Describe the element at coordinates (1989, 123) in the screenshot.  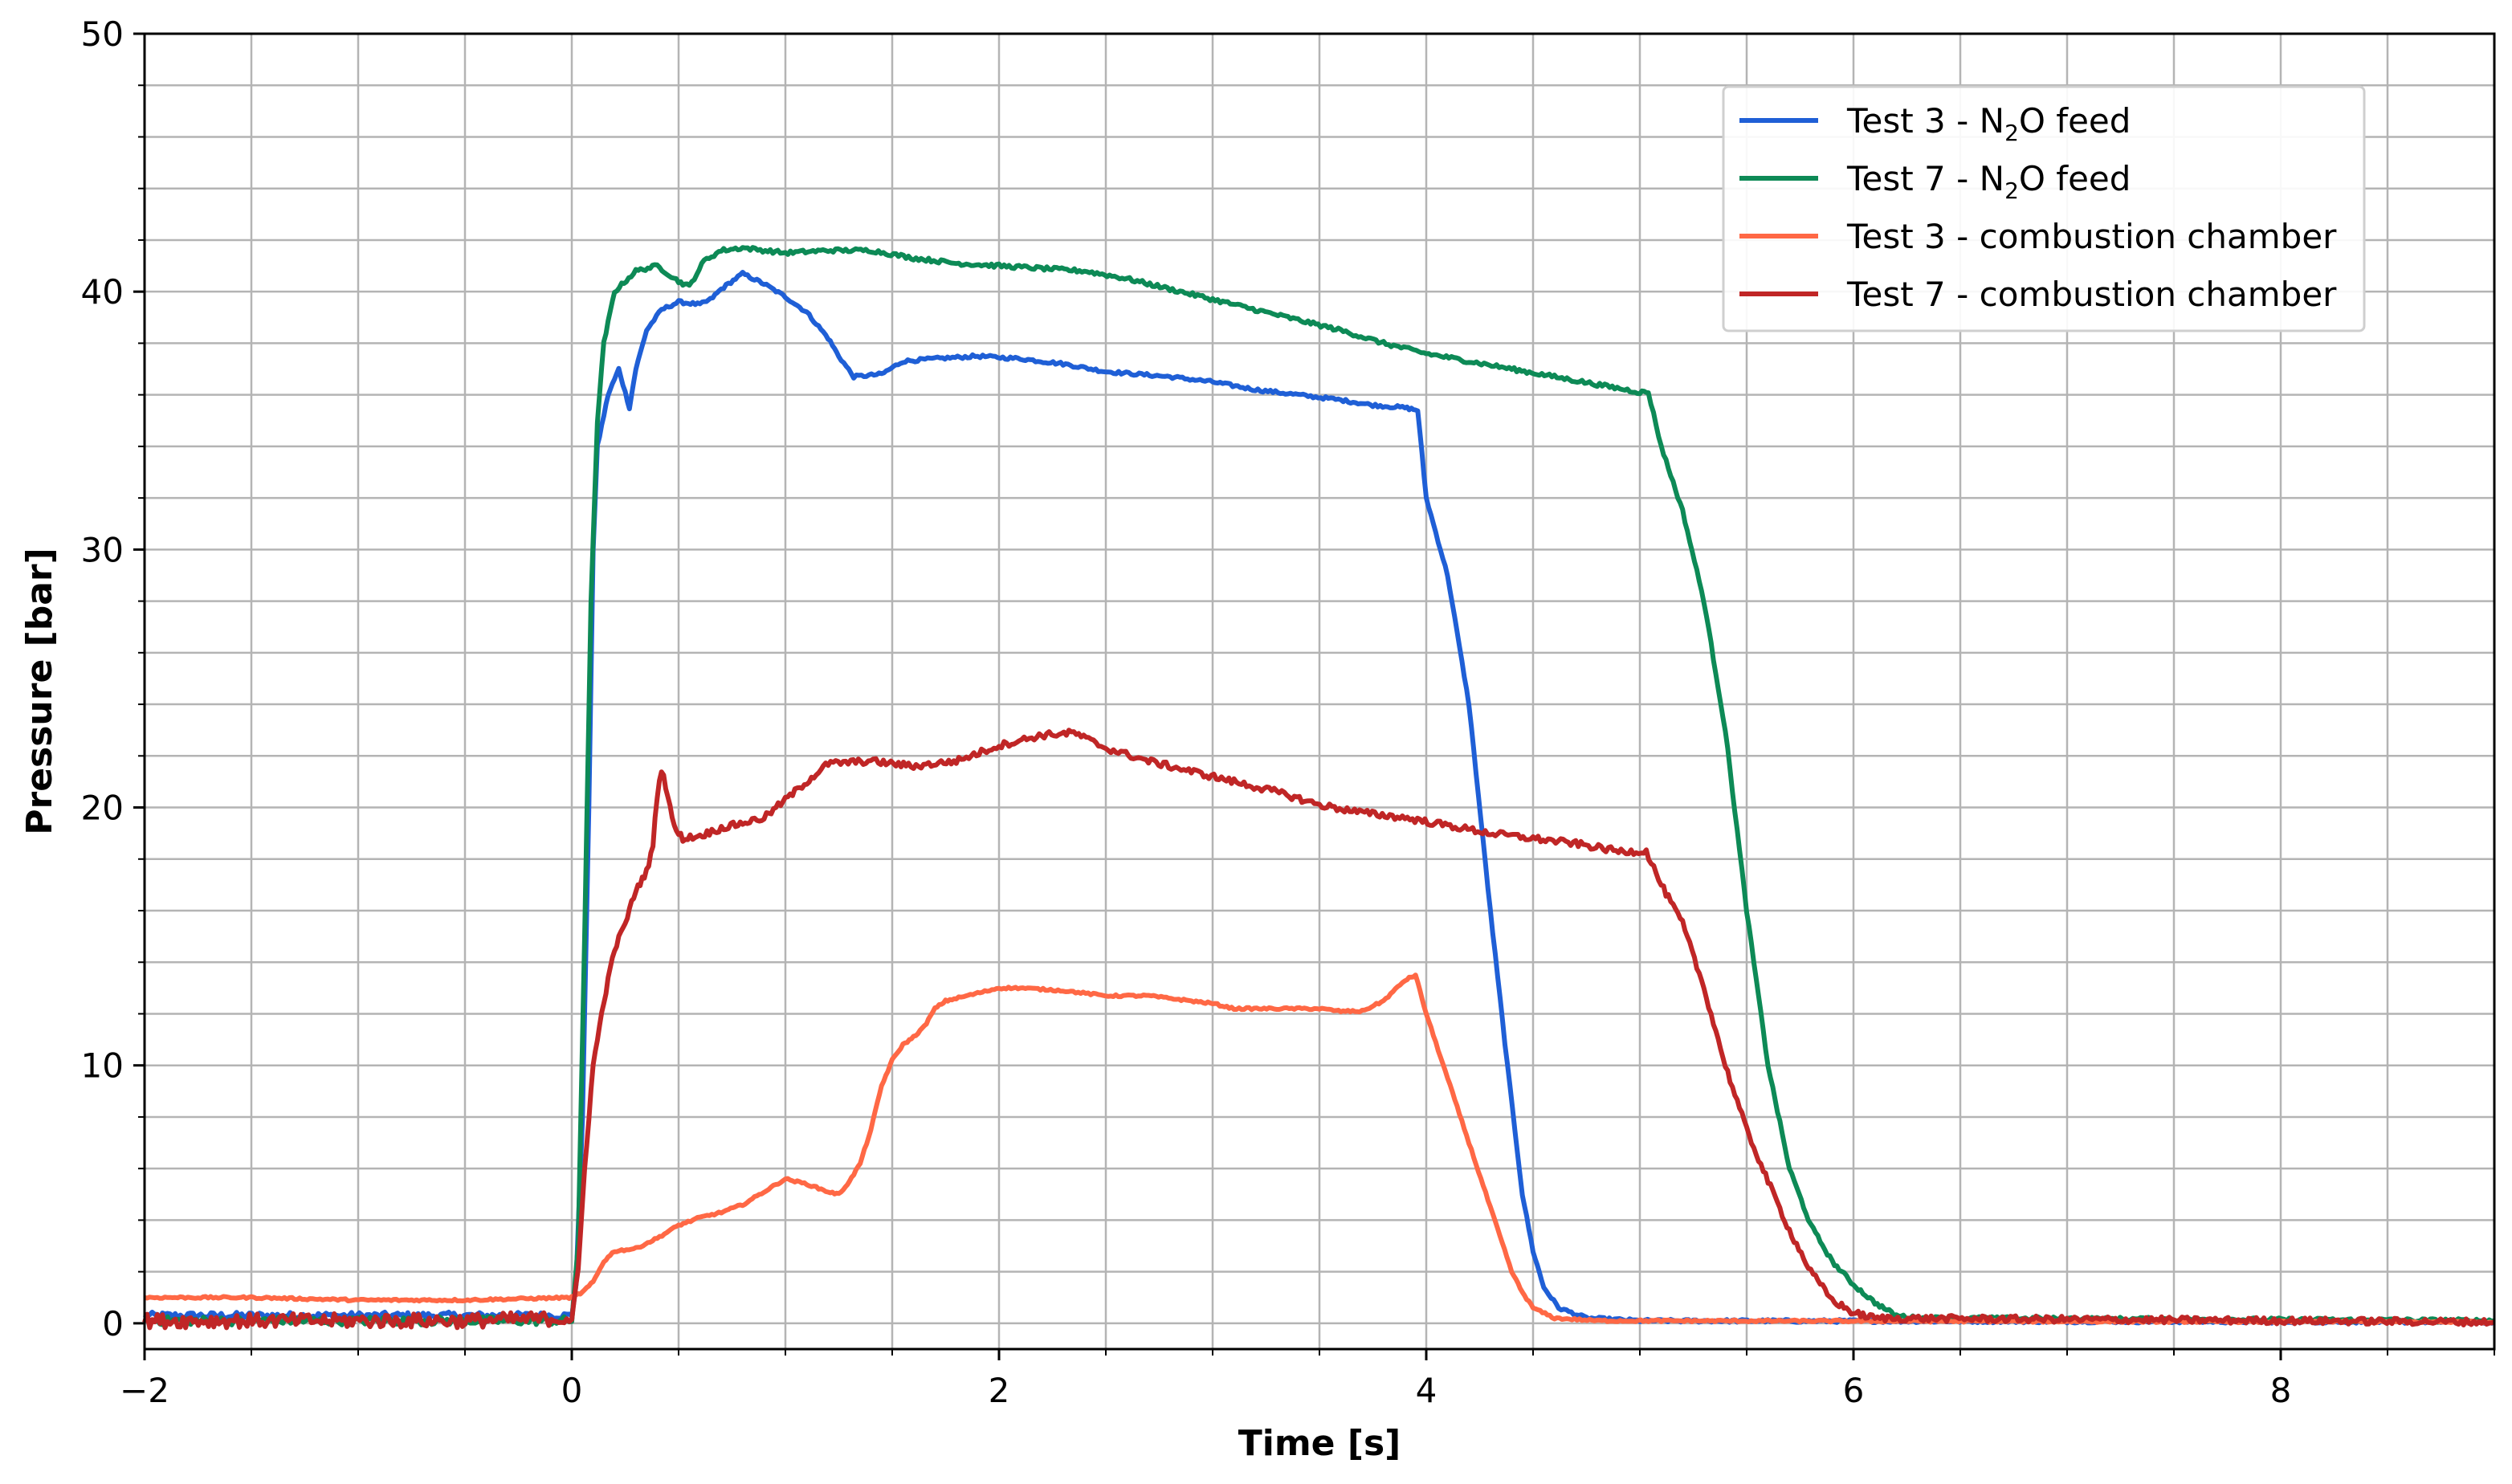
I see `legend-label-1: Test 3 - N2O feed` at that location.